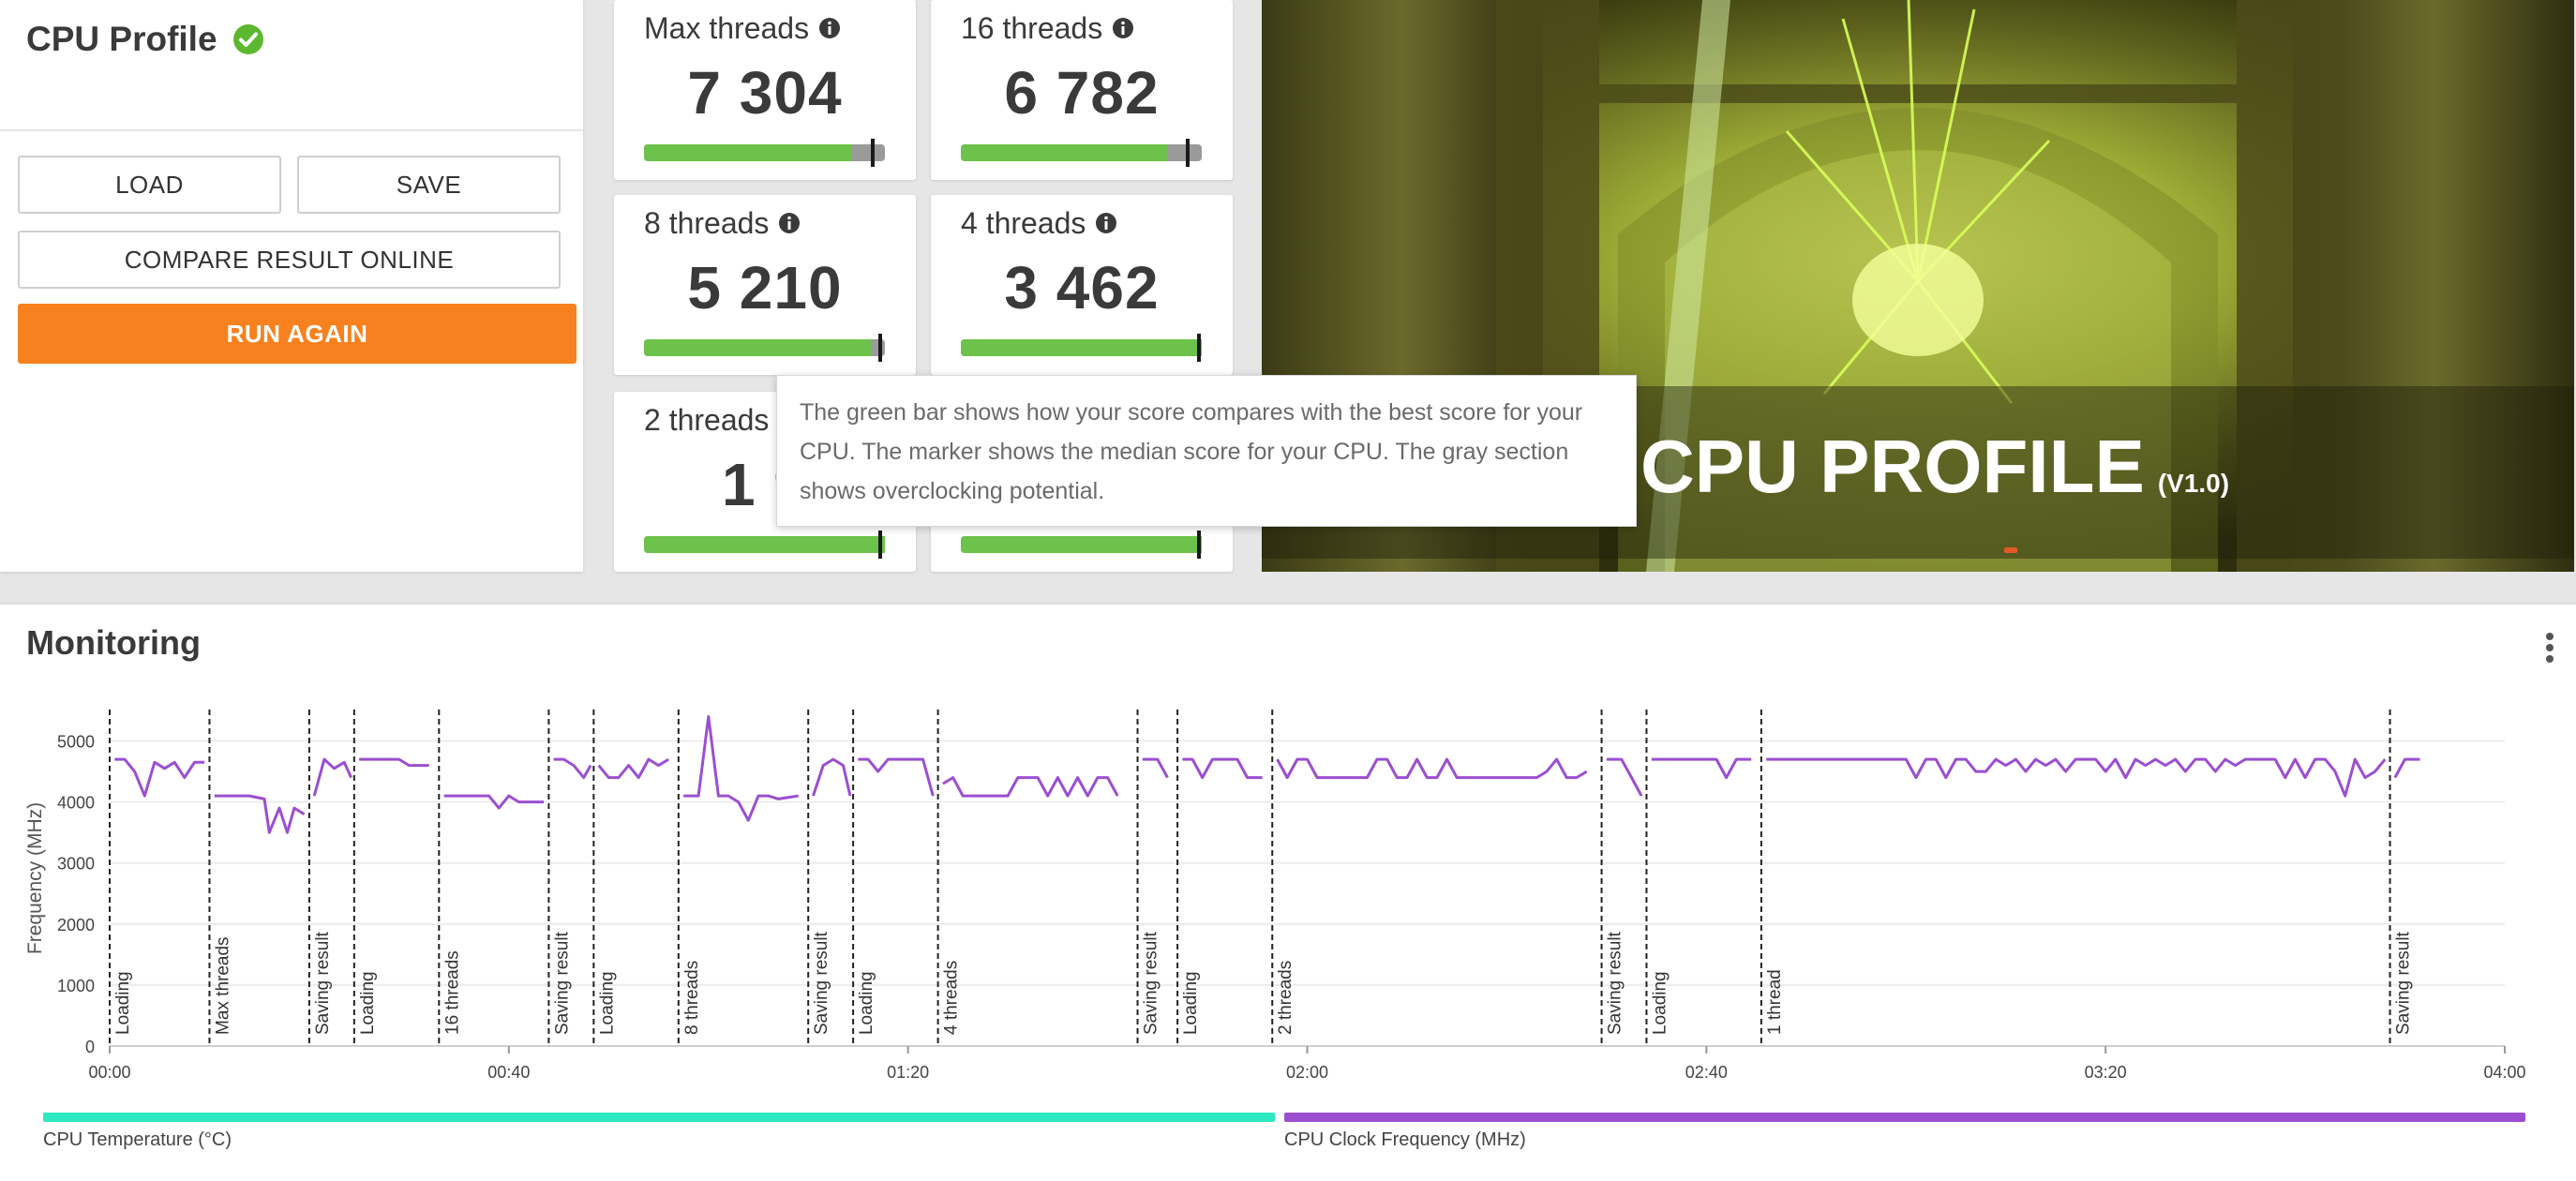  Describe the element at coordinates (109, 1072) in the screenshot. I see `x-tick-label: 00:00` at that location.